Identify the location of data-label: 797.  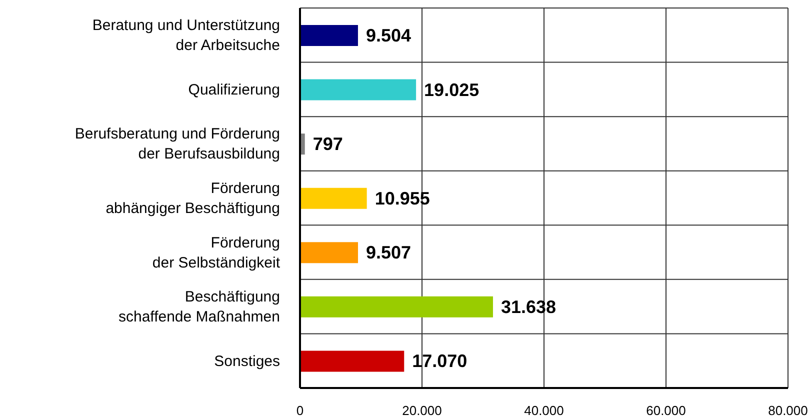
(327, 144).